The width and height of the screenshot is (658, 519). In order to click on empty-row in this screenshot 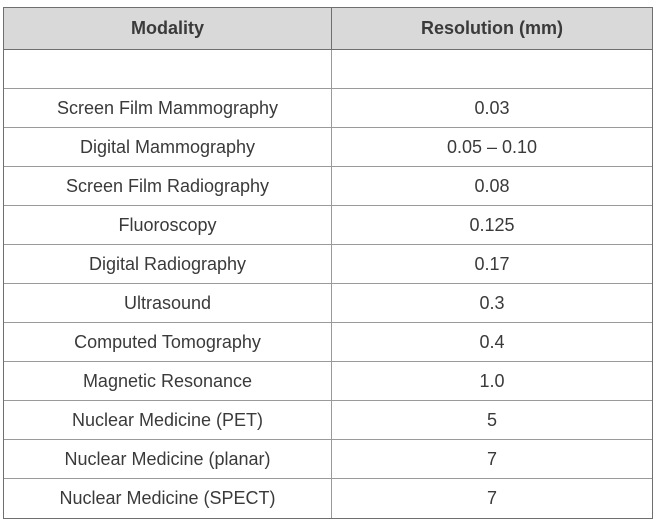, I will do `click(328, 69)`.